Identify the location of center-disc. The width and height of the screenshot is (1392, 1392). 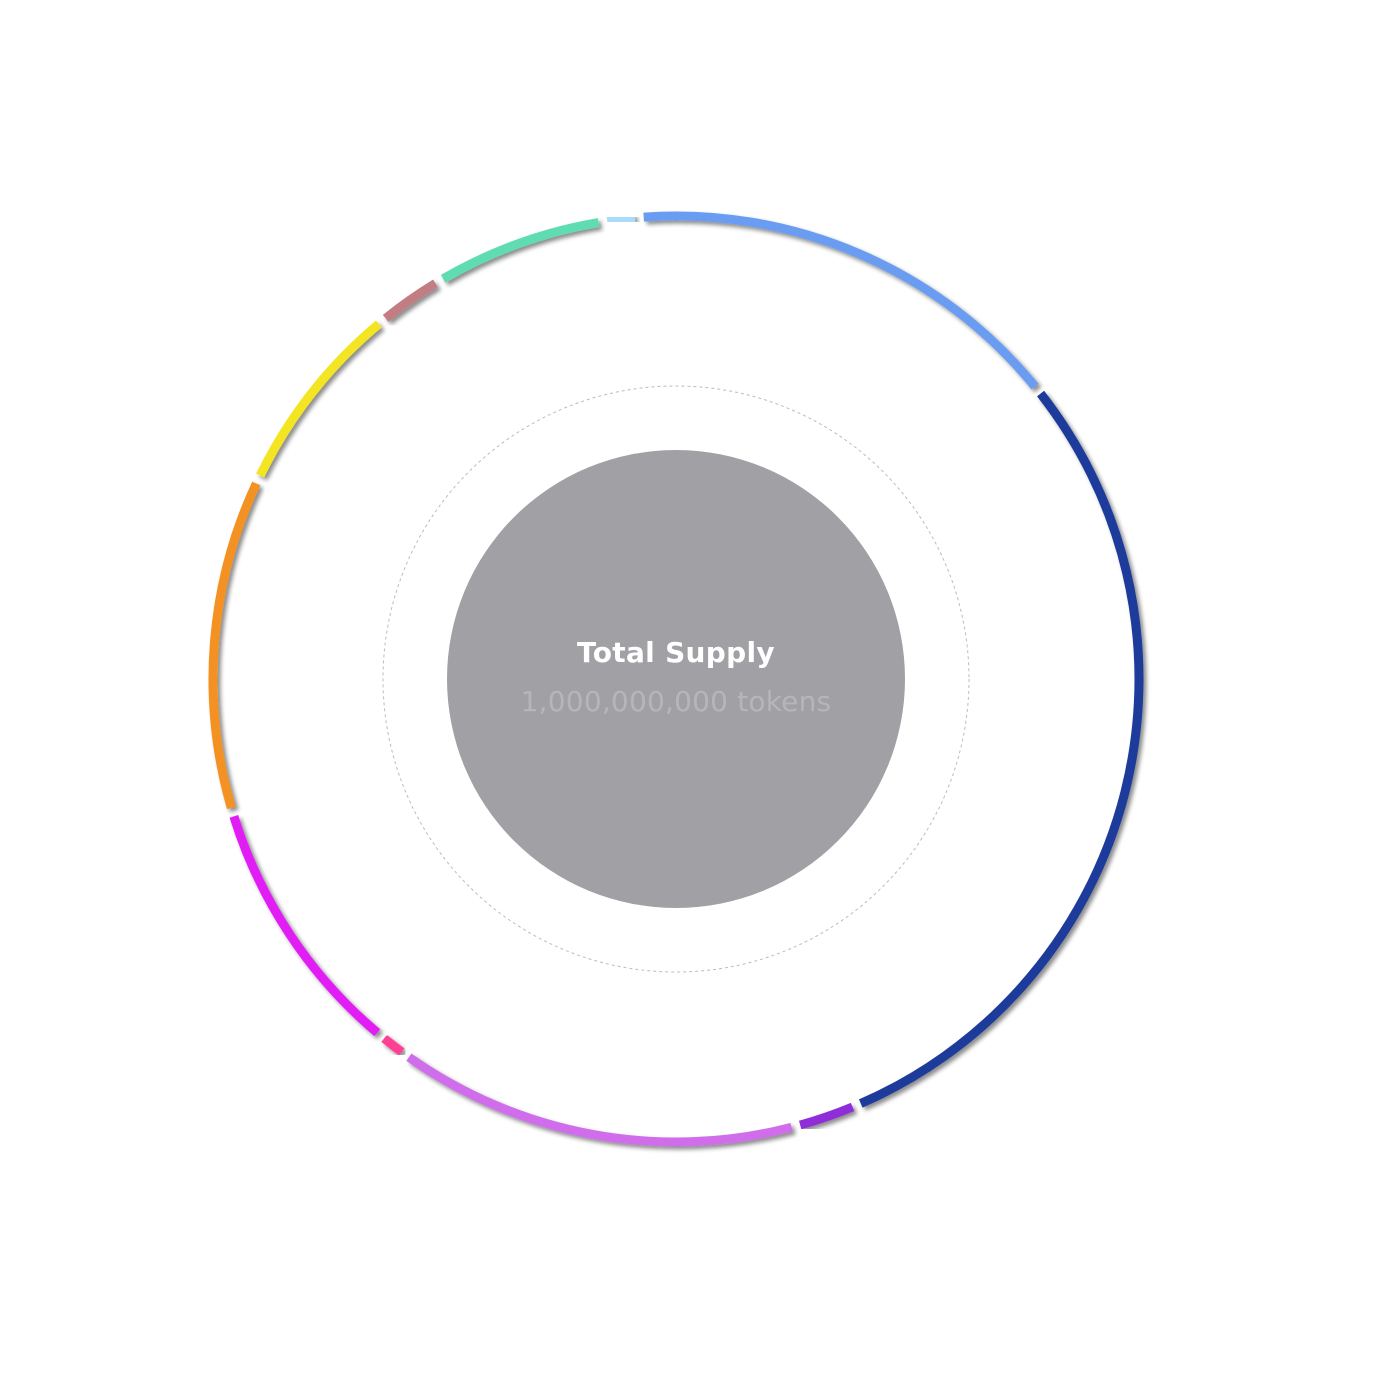
(676, 679).